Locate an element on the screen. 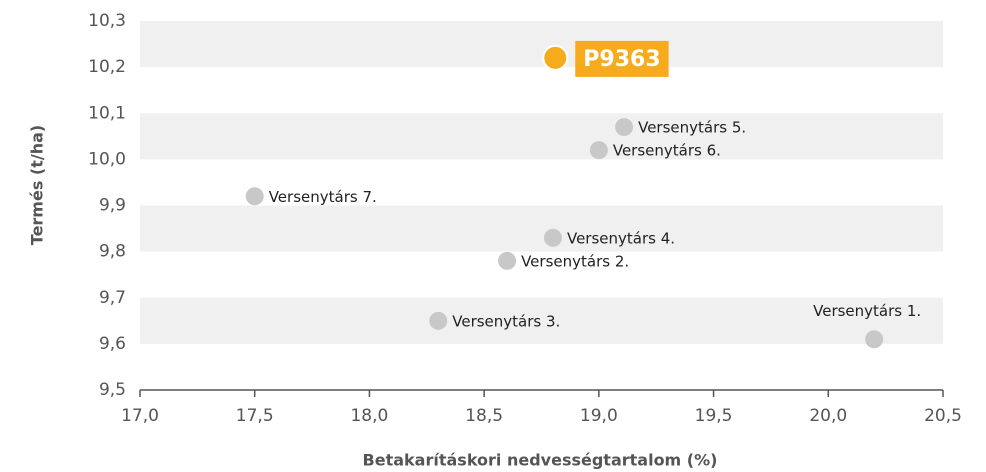 The width and height of the screenshot is (986, 472). y-tick-label: 9,5 is located at coordinates (112, 390).